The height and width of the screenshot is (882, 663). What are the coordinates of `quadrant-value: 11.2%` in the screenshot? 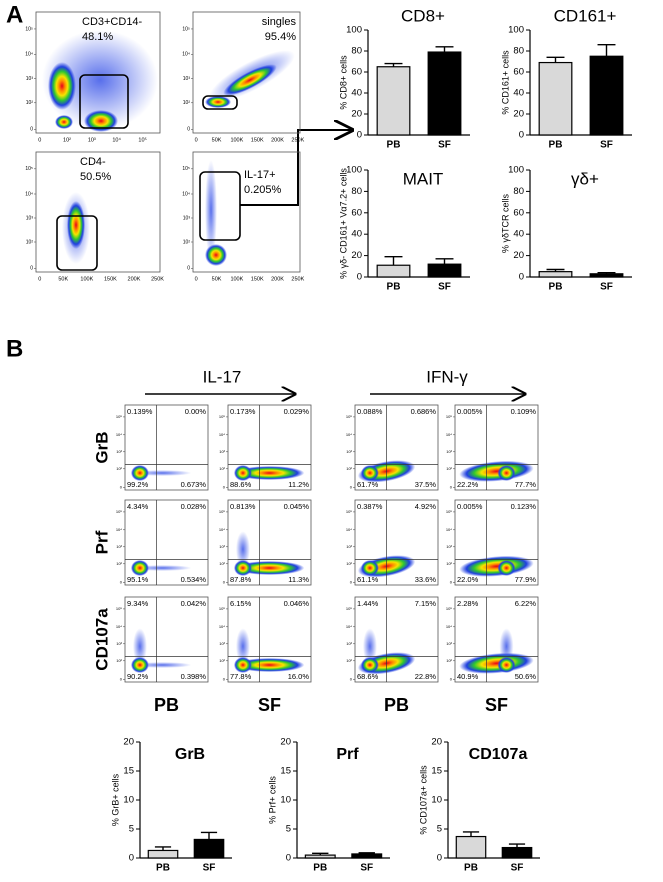 It's located at (298, 484).